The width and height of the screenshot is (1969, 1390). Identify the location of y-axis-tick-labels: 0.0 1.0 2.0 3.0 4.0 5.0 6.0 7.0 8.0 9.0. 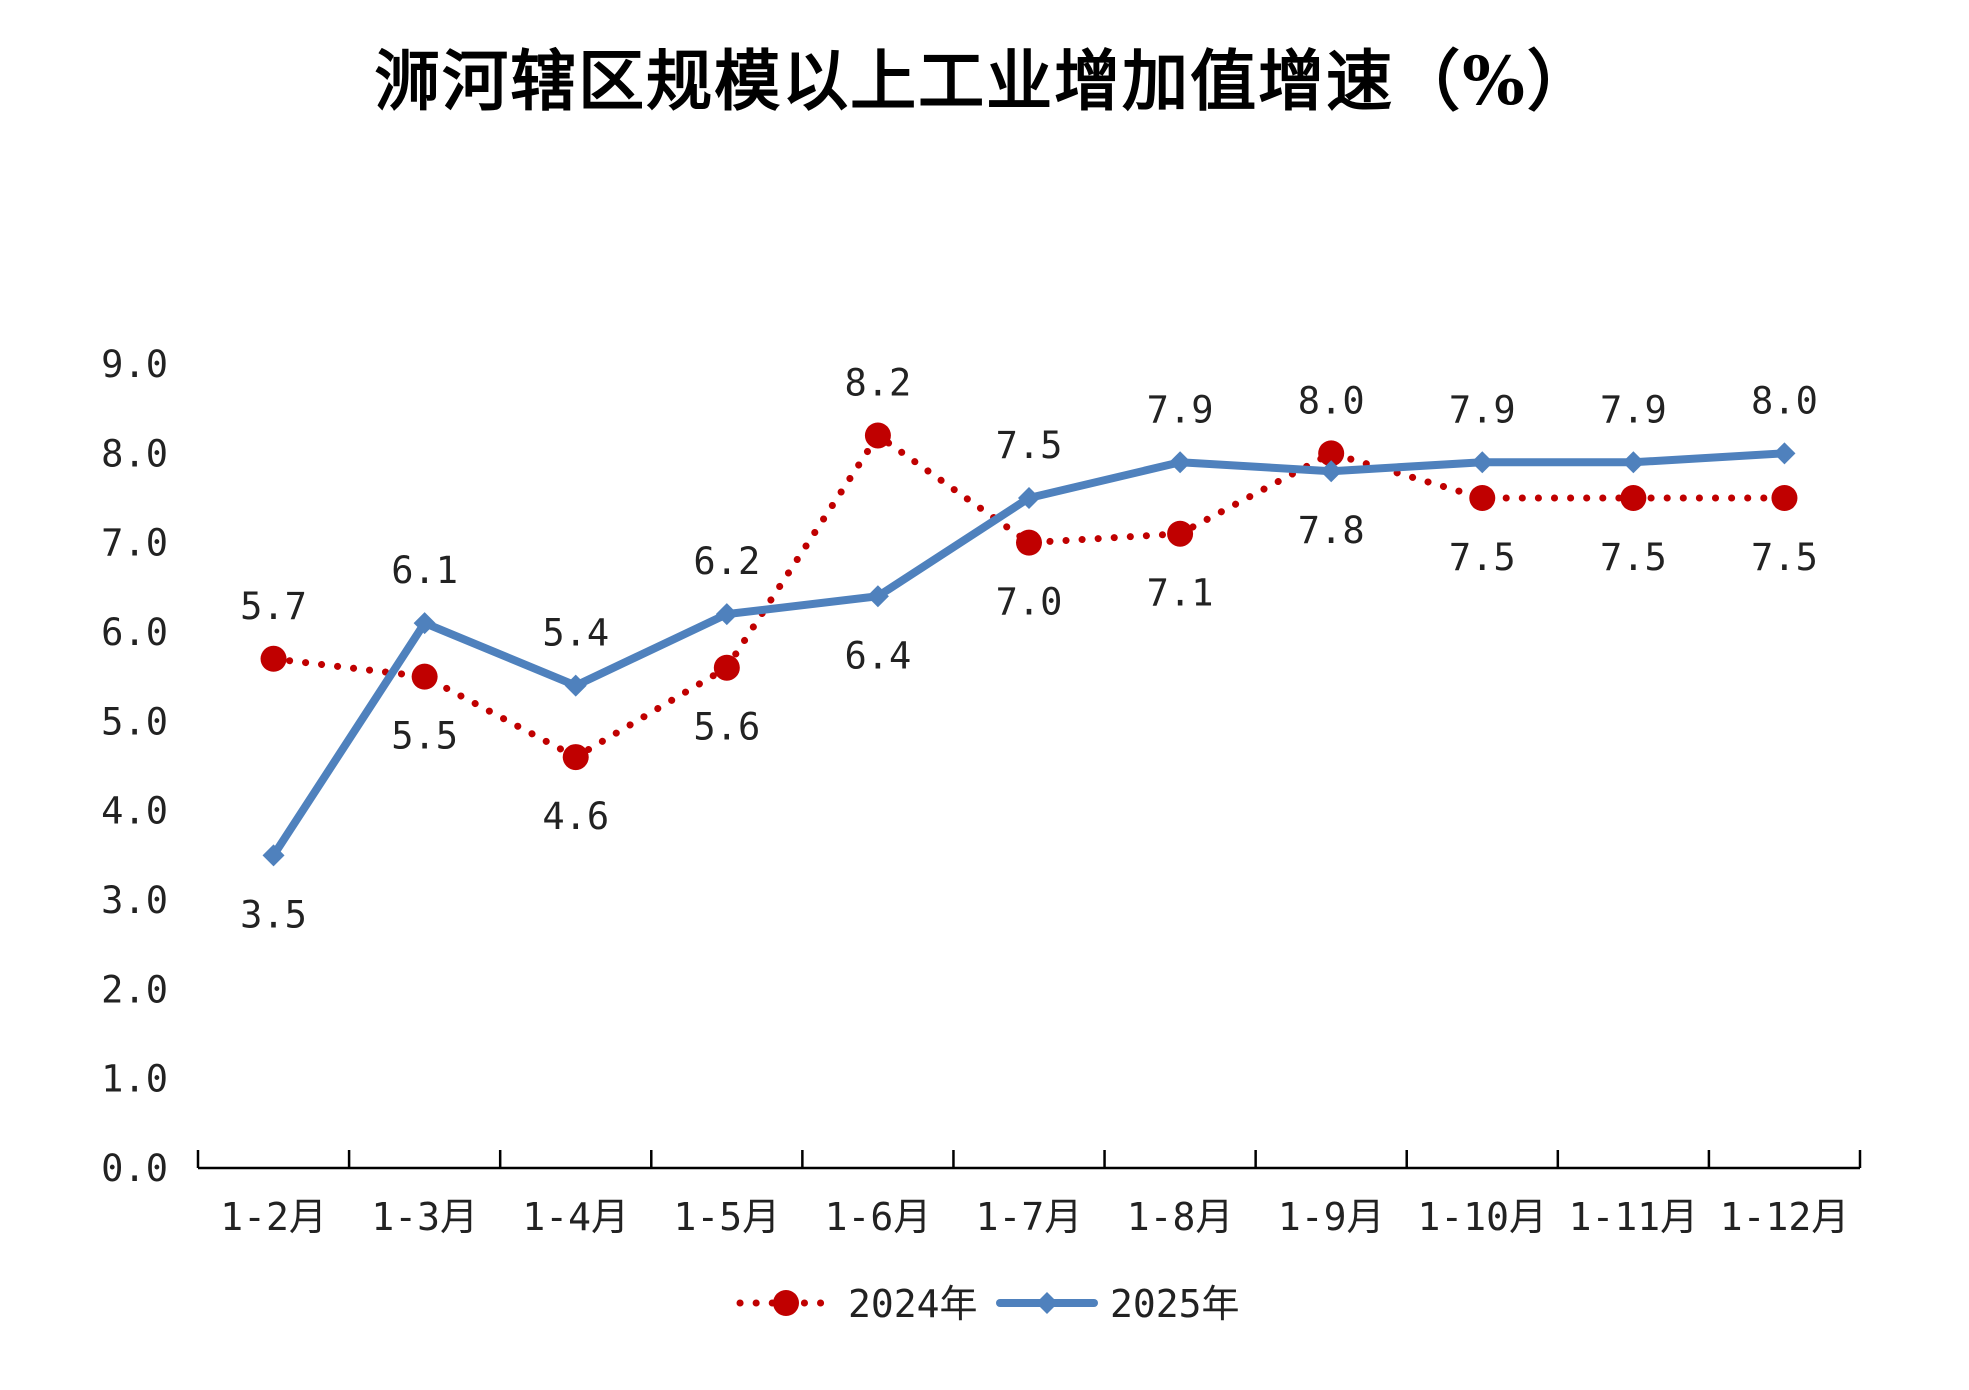
(134, 766).